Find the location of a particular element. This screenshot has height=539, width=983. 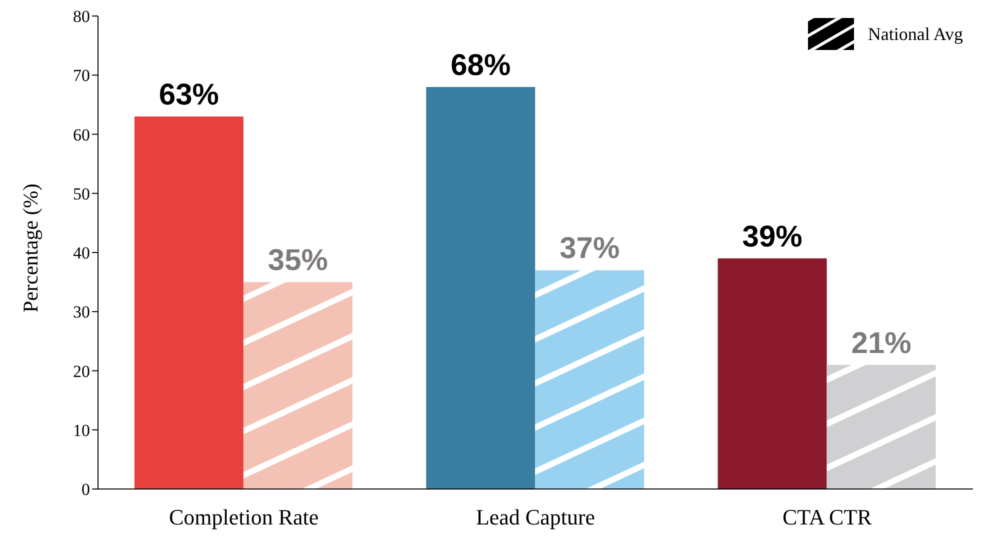

y-tick-label: 20 is located at coordinates (81, 371).